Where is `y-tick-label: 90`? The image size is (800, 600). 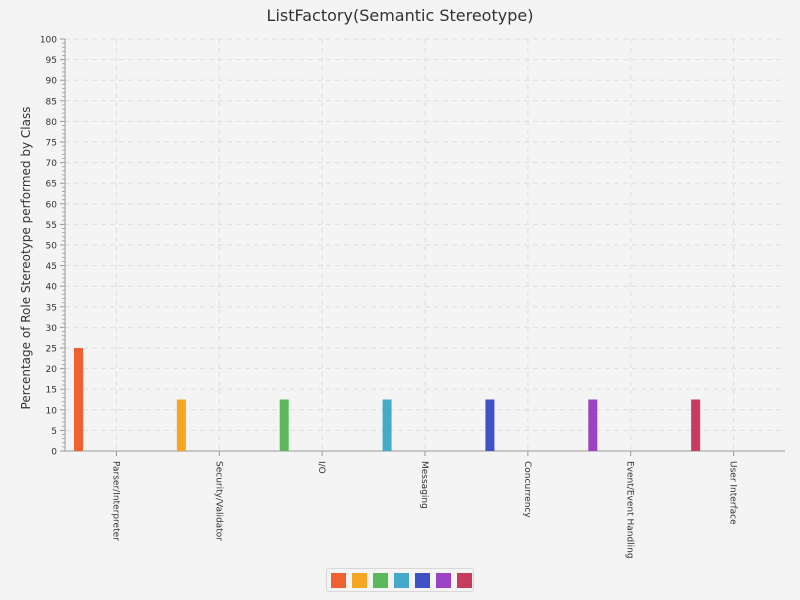
y-tick-label: 90 is located at coordinates (52, 82).